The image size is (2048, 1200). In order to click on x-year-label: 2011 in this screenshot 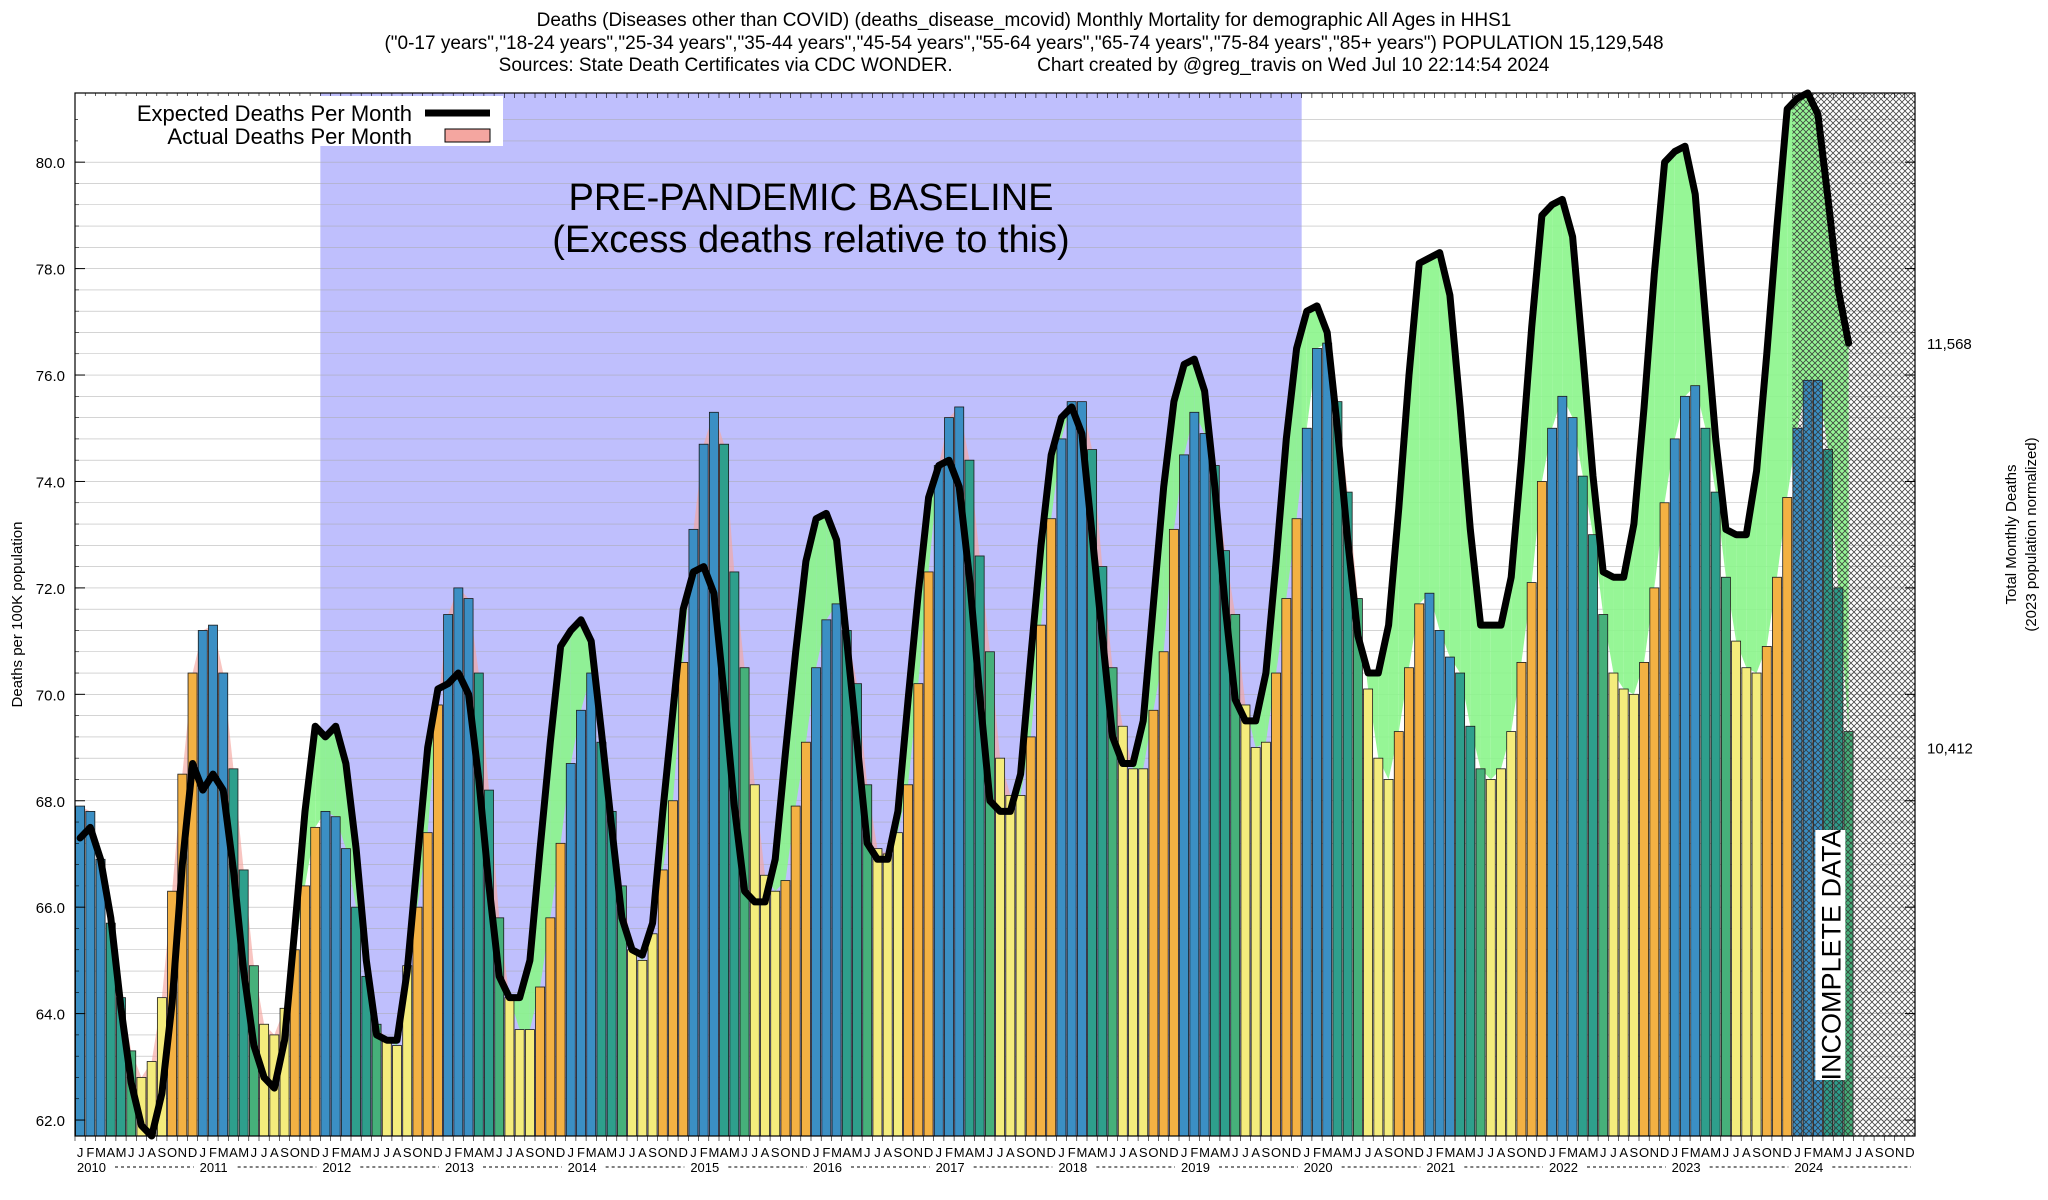, I will do `click(214, 1167)`.